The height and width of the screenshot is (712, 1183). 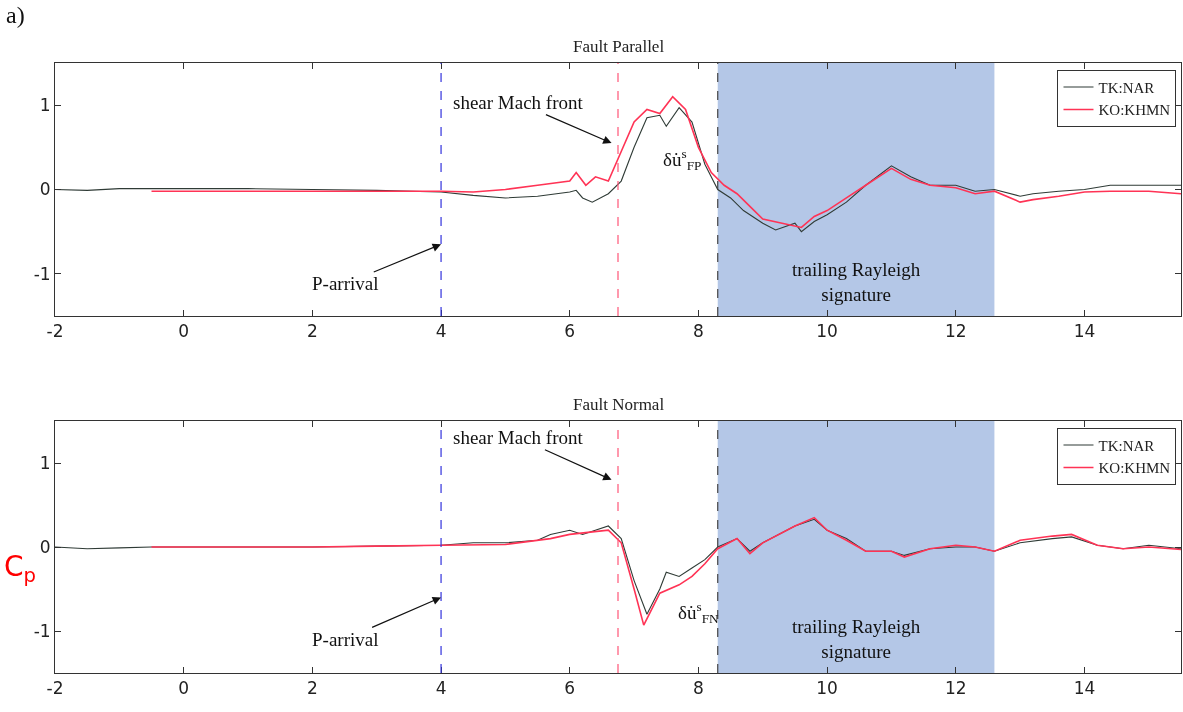 What do you see at coordinates (619, 404) in the screenshot?
I see `chart-title: Fault Normal` at bounding box center [619, 404].